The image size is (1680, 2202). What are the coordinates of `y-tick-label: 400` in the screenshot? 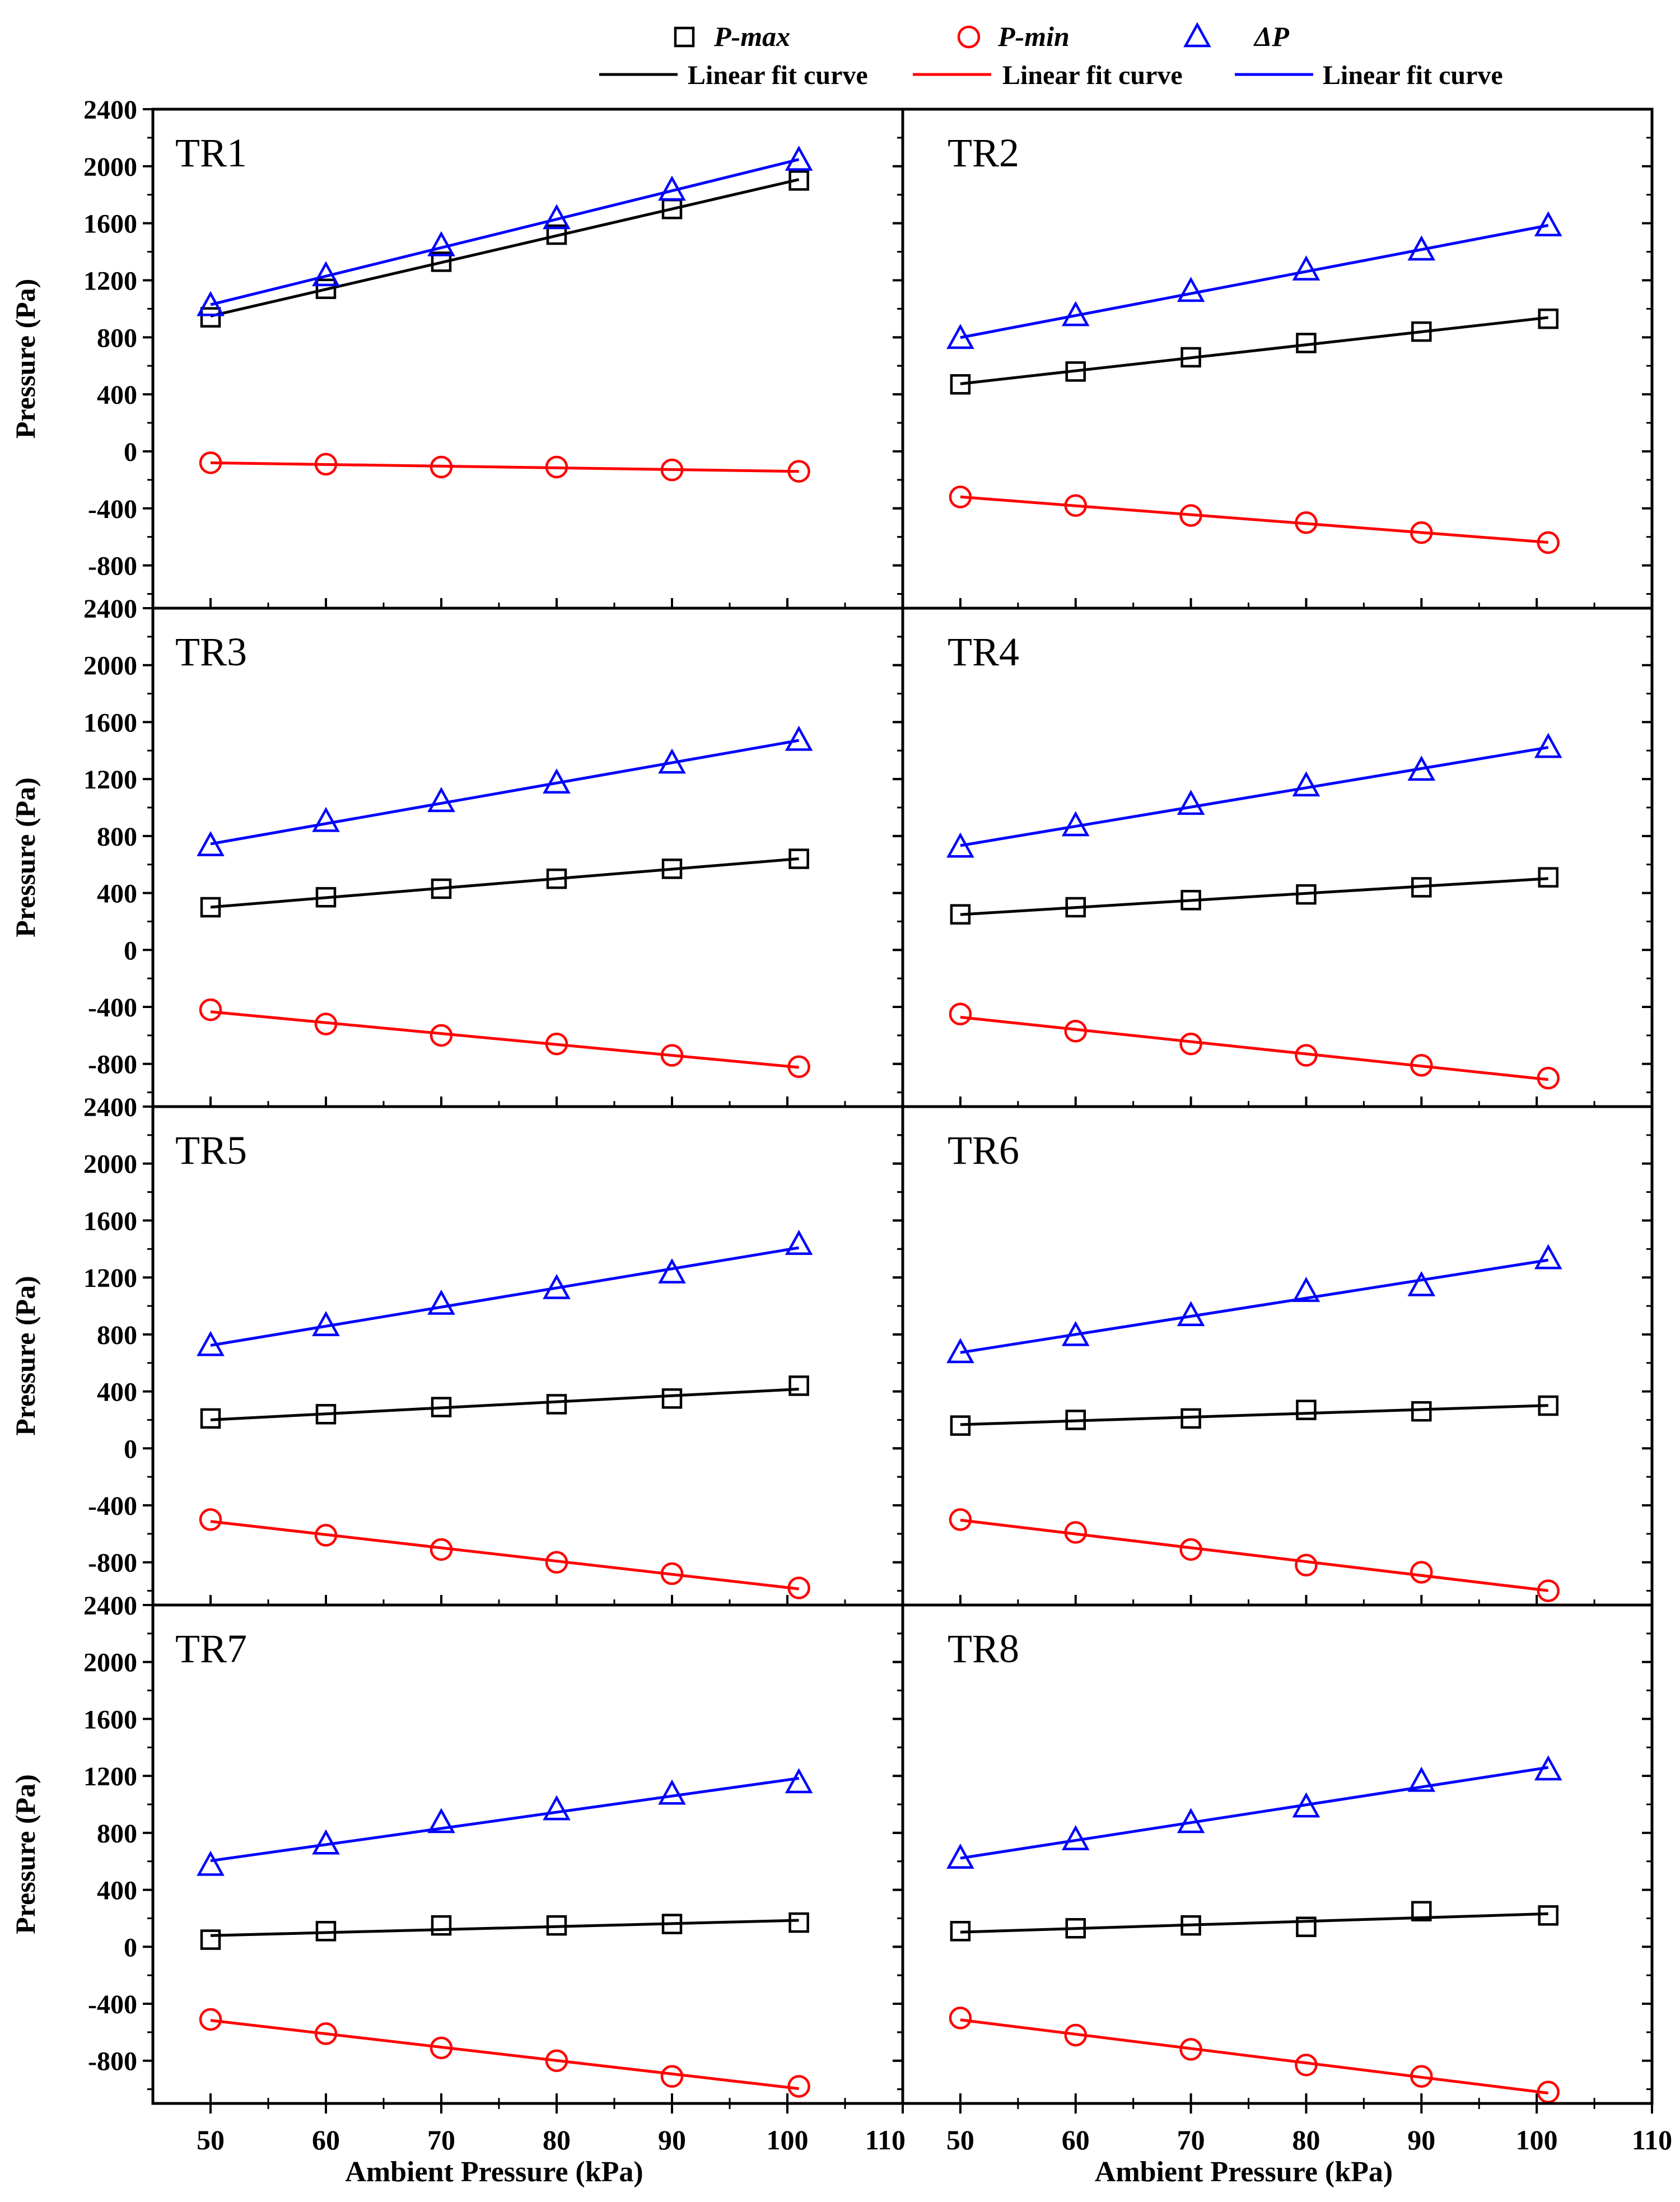 It's located at (117, 1891).